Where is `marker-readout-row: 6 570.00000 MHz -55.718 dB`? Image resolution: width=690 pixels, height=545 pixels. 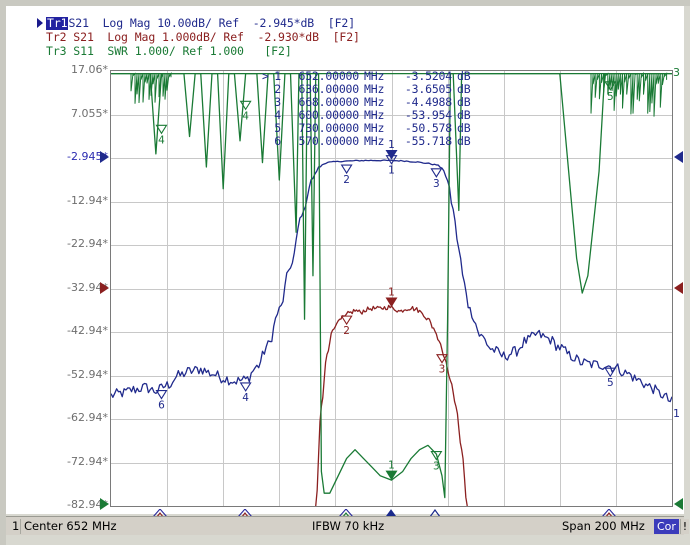 marker-readout-row: 6 570.00000 MHz -55.718 dB is located at coordinates (371, 141).